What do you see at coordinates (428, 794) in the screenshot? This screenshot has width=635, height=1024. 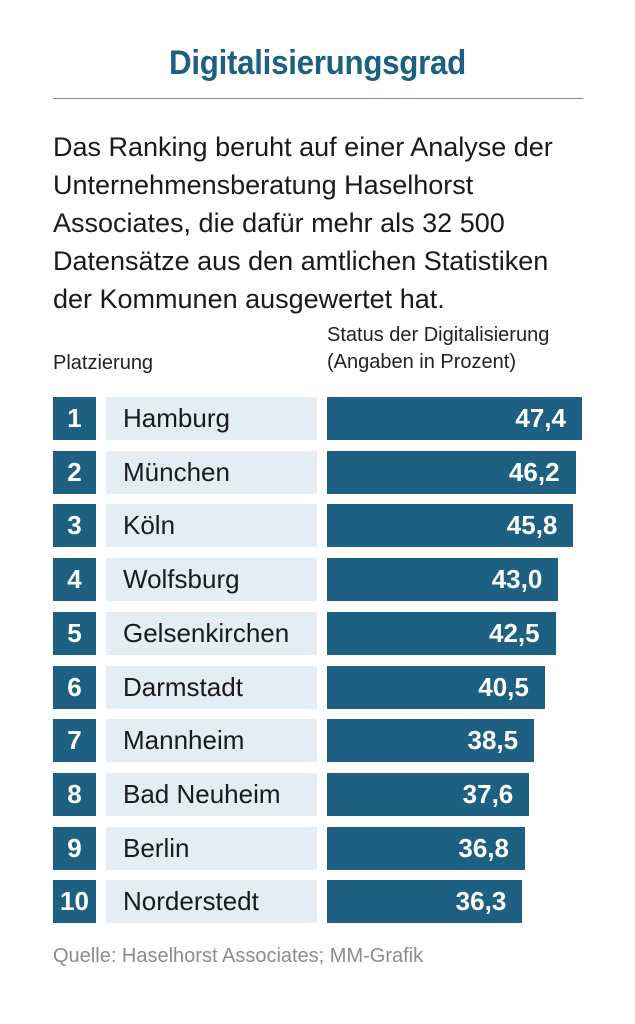 I see `value-bar: 37,6` at bounding box center [428, 794].